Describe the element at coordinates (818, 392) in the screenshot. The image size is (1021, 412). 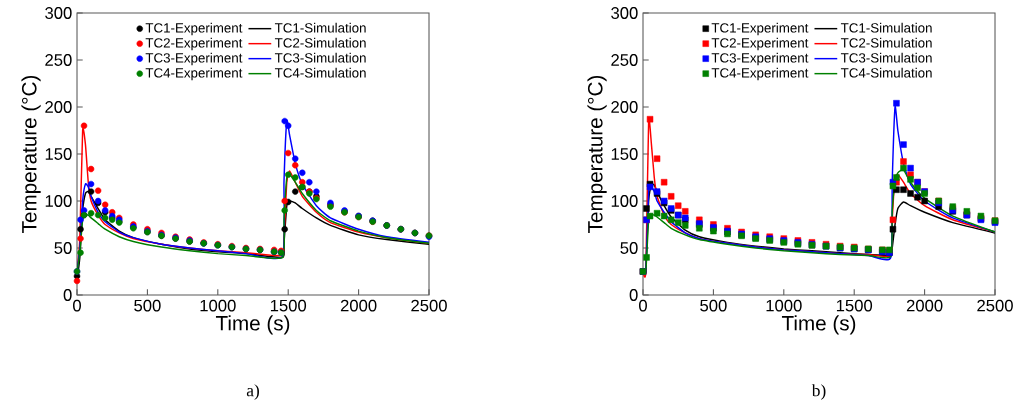
I see `text: b)` at that location.